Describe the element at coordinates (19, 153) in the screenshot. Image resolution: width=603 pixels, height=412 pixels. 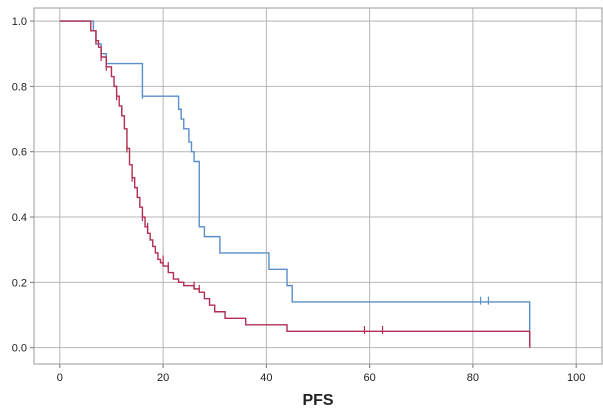
I see `y-tick-label: 0.6` at that location.